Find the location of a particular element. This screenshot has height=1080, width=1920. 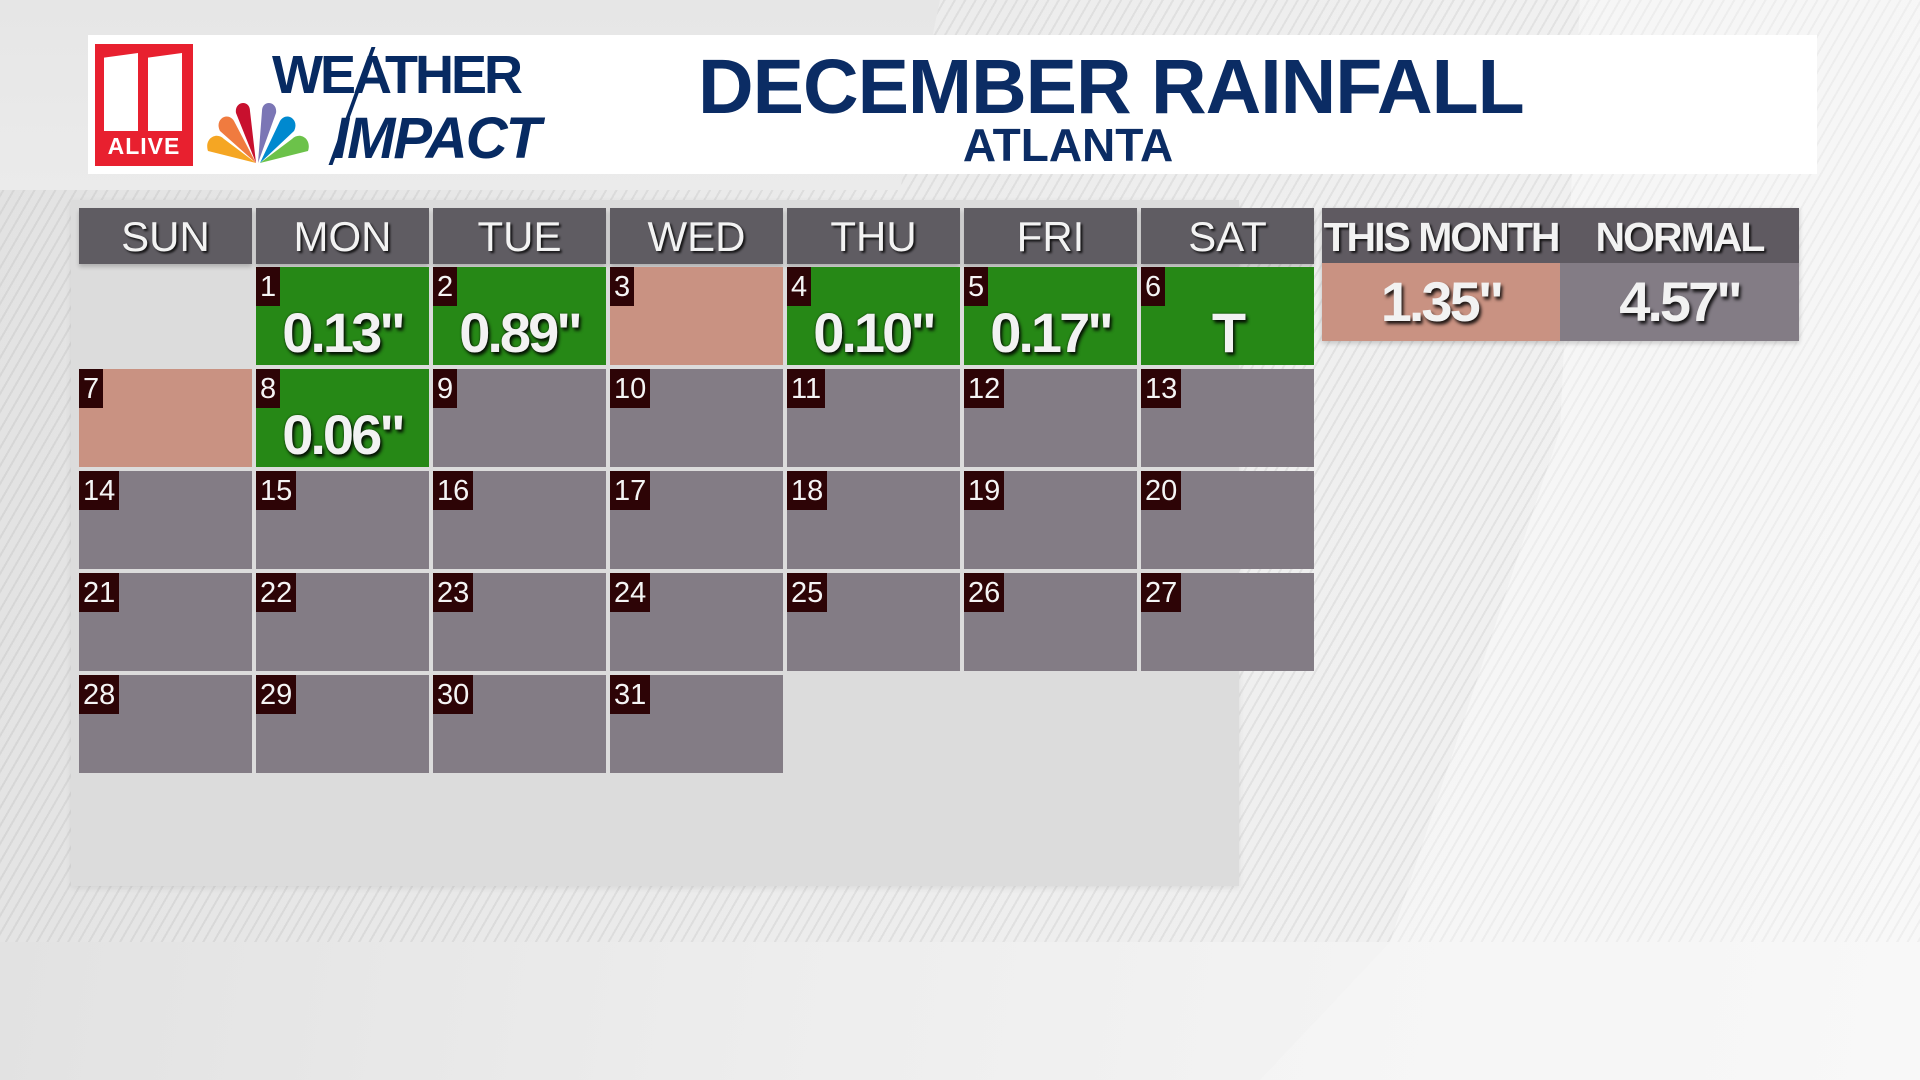

page-title: DECEMBER RAINFALL is located at coordinates (1111, 87).